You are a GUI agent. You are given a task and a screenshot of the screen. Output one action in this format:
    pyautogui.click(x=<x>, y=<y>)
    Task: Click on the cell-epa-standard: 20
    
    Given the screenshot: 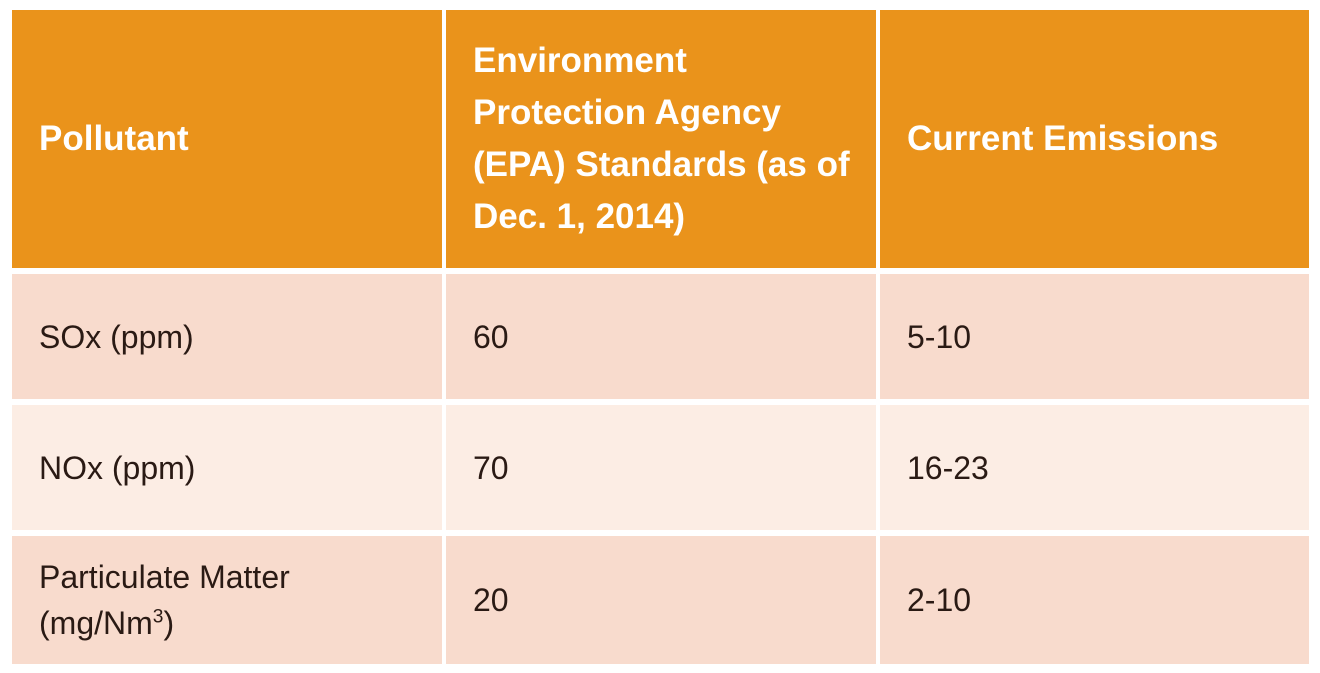 What is the action you would take?
    pyautogui.click(x=661, y=600)
    